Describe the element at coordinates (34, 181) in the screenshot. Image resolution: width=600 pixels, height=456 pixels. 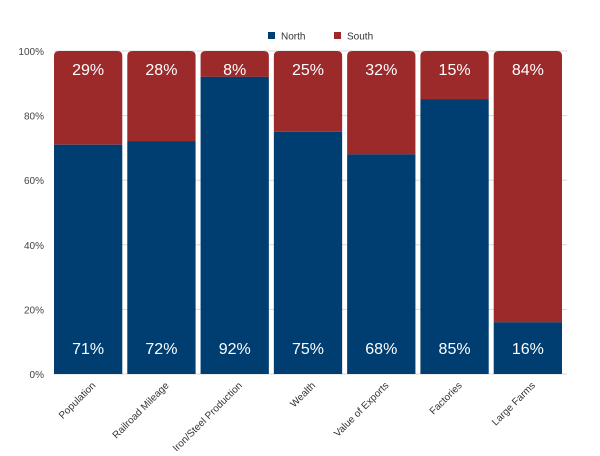
I see `y-tick-label: 60%` at that location.